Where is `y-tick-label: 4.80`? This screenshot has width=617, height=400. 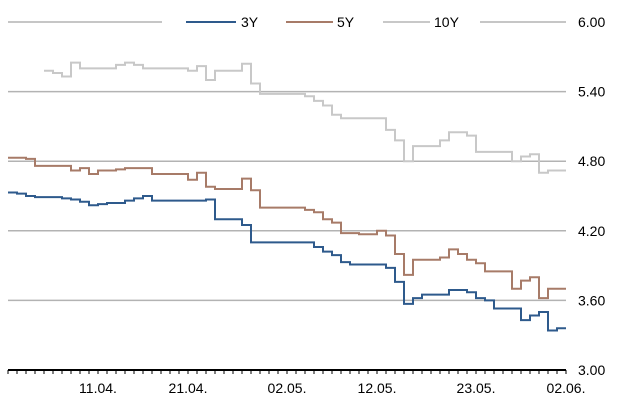
y-tick-label: 4.80 is located at coordinates (591, 161).